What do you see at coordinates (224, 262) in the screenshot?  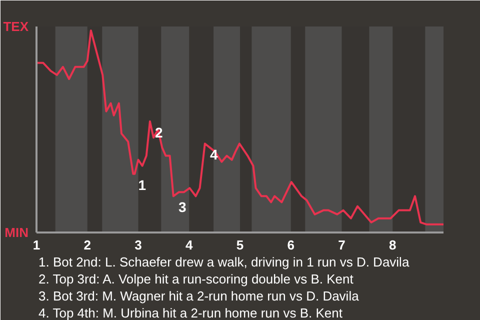 I see `text: 1. Bot 2nd: L. Schaefer drew a walk, driving in 1 run vs D. Davila` at bounding box center [224, 262].